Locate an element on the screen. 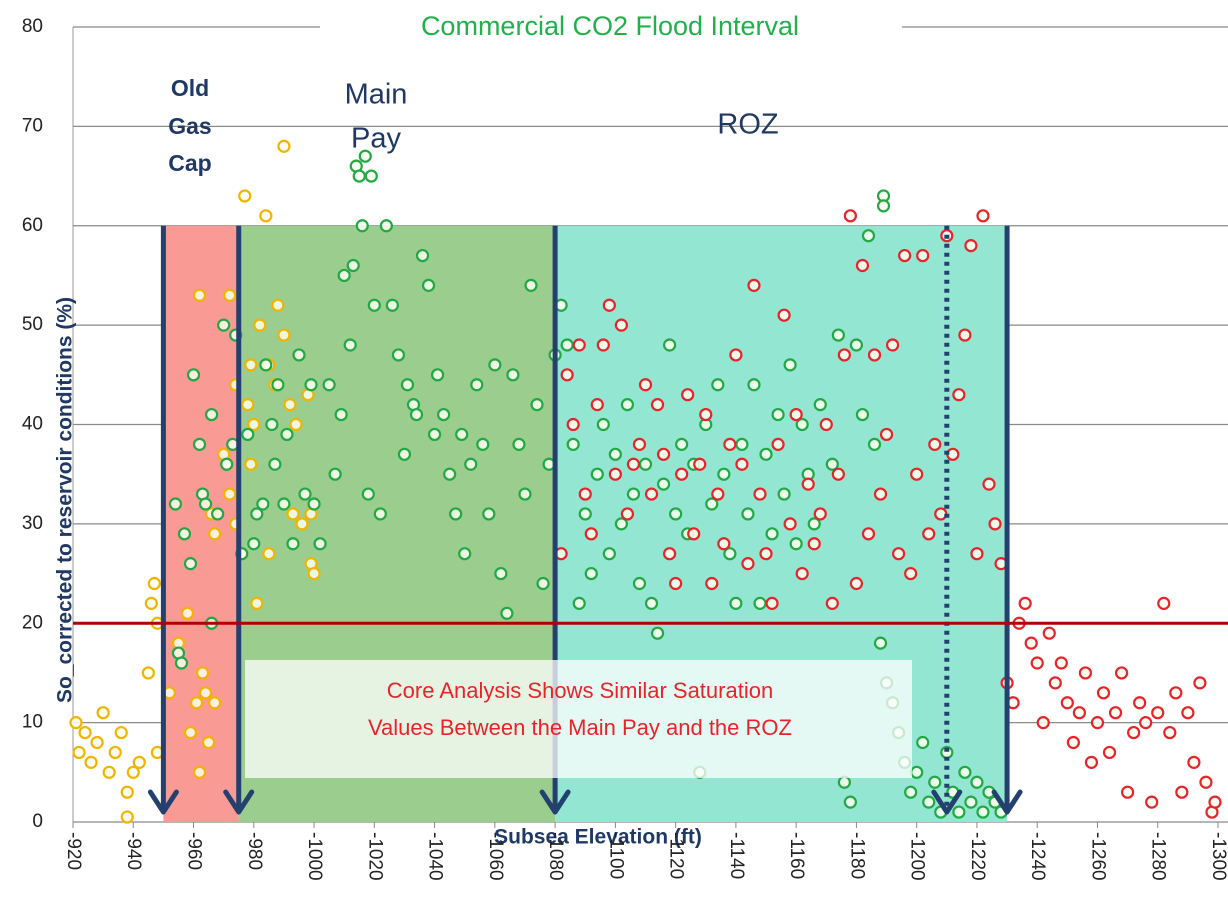  x-tick-label: -1260 is located at coordinates (1097, 856).